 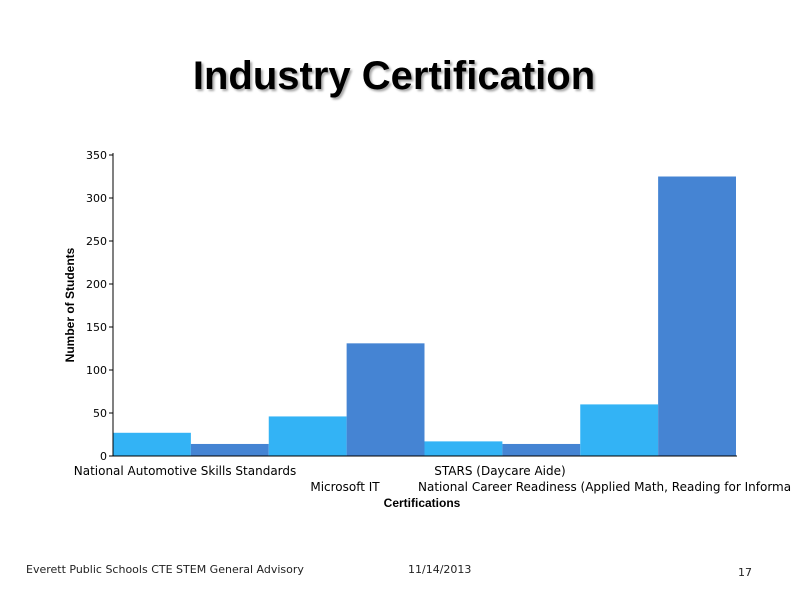 What do you see at coordinates (422, 503) in the screenshot?
I see `x-axis-label: Certifications` at bounding box center [422, 503].